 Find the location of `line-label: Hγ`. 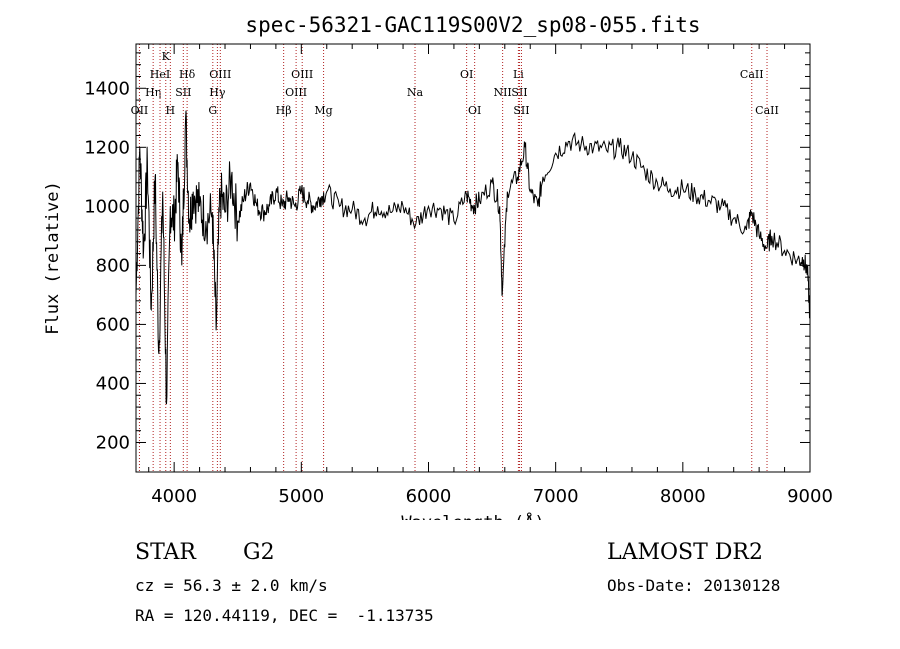

line-label: Hγ is located at coordinates (217, 92).